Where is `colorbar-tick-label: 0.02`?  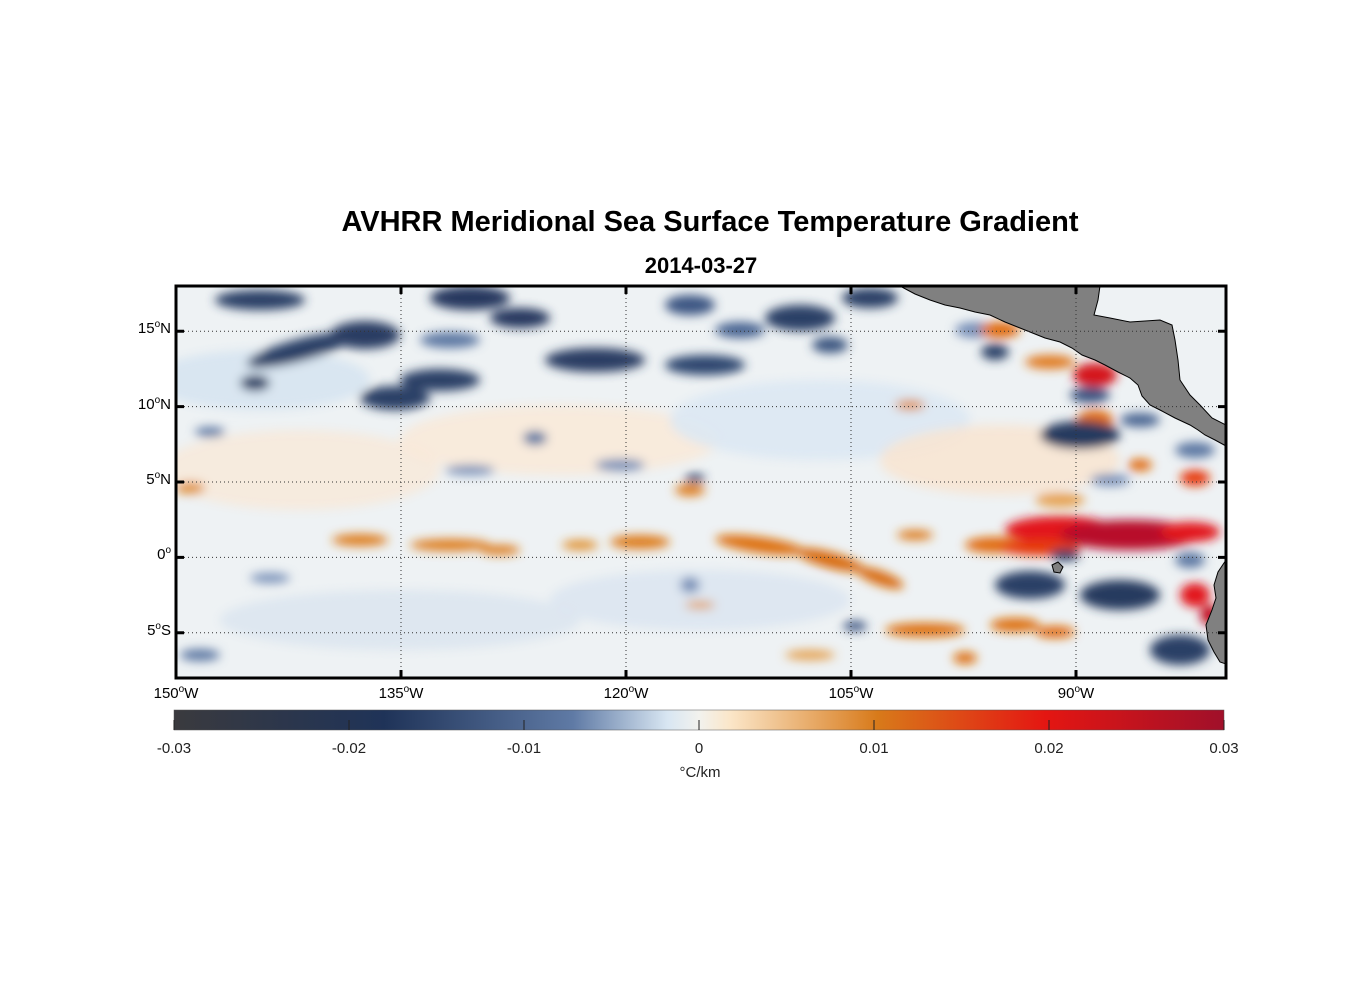 colorbar-tick-label: 0.02 is located at coordinates (1049, 748).